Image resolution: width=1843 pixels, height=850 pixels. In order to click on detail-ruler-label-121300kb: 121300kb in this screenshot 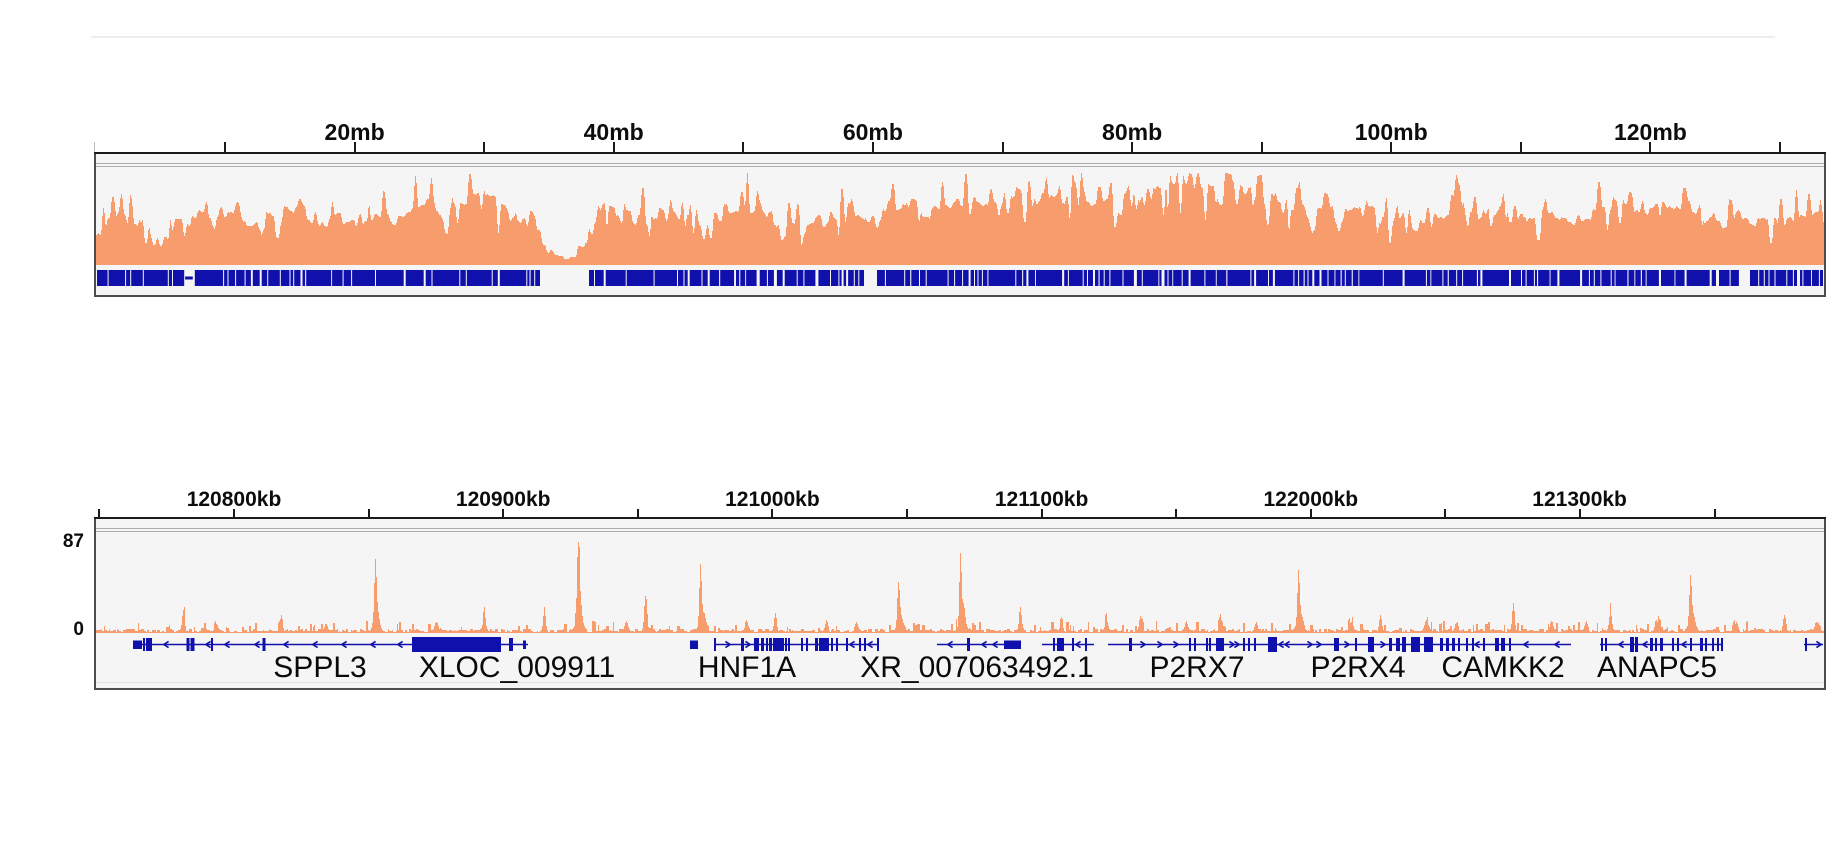, I will do `click(1579, 499)`.